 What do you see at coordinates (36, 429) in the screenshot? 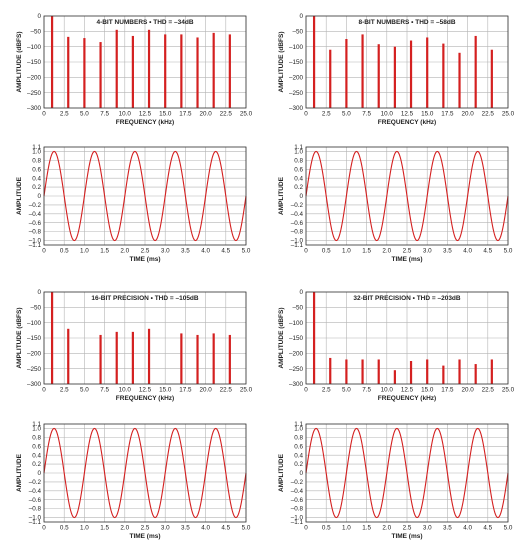
I see `y-tick-label: 1.0` at bounding box center [36, 429].